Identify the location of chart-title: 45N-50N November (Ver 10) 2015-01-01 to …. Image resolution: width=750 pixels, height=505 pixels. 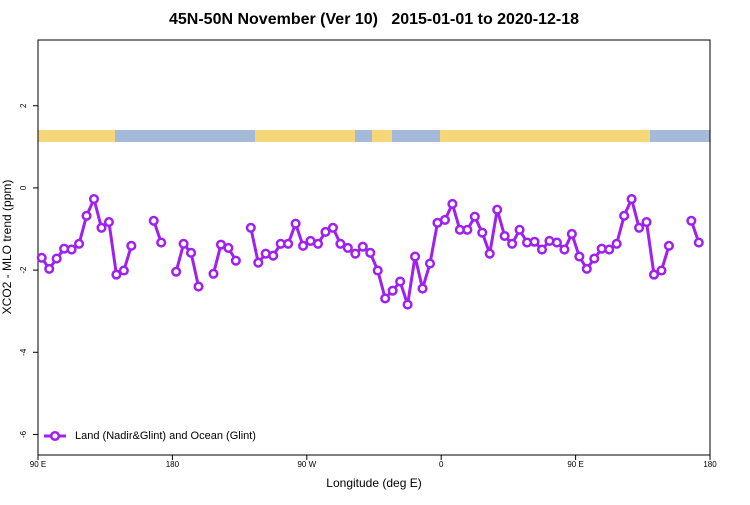
(374, 19).